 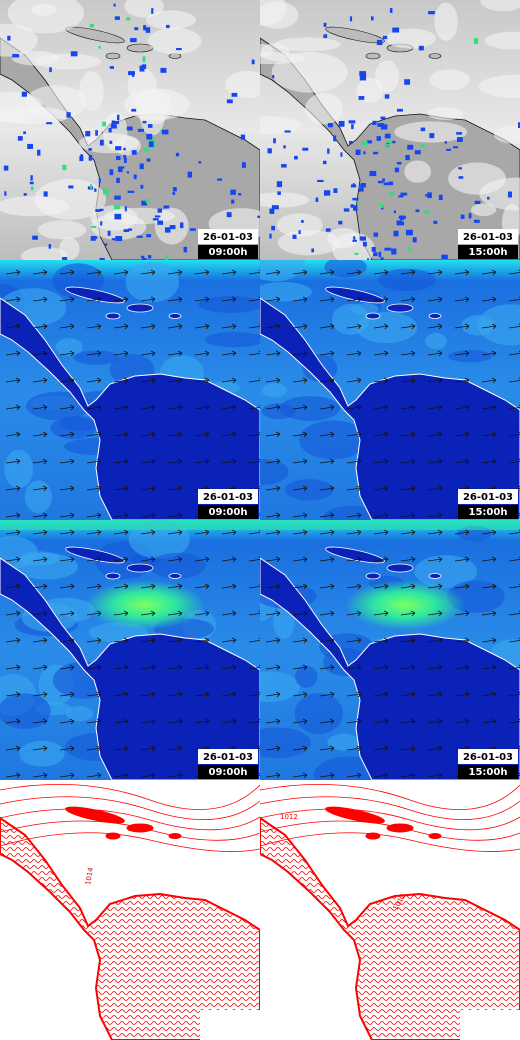 What do you see at coordinates (130, 910) in the screenshot?
I see `map-panel: 1014` at bounding box center [130, 910].